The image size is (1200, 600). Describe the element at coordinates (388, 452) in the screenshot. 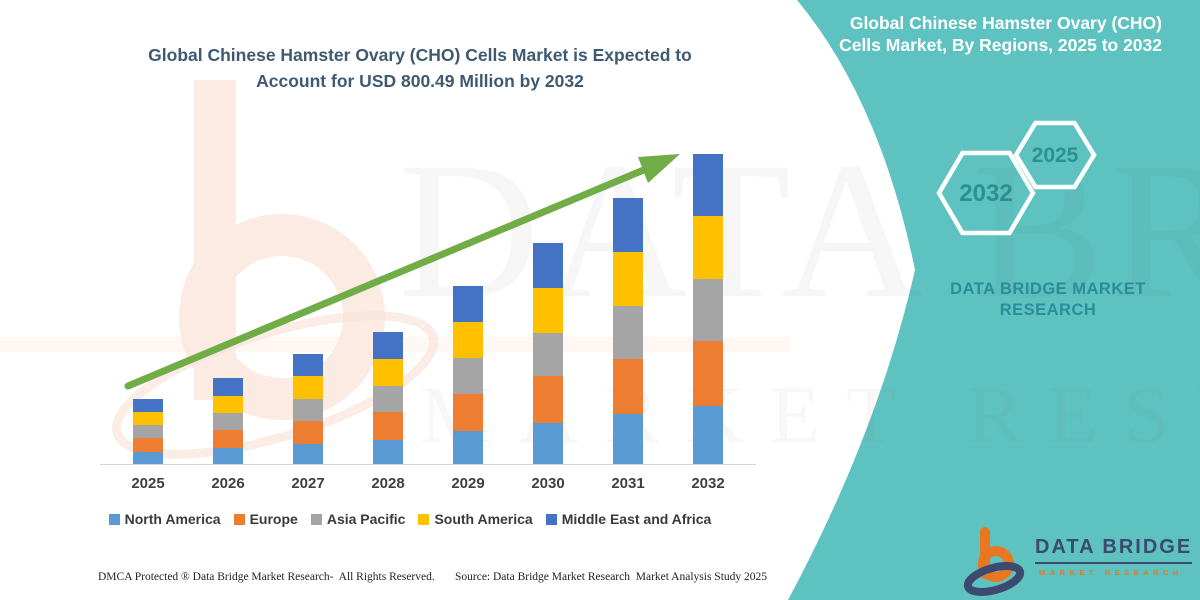

I see `bar-segment-2028-north-america` at that location.